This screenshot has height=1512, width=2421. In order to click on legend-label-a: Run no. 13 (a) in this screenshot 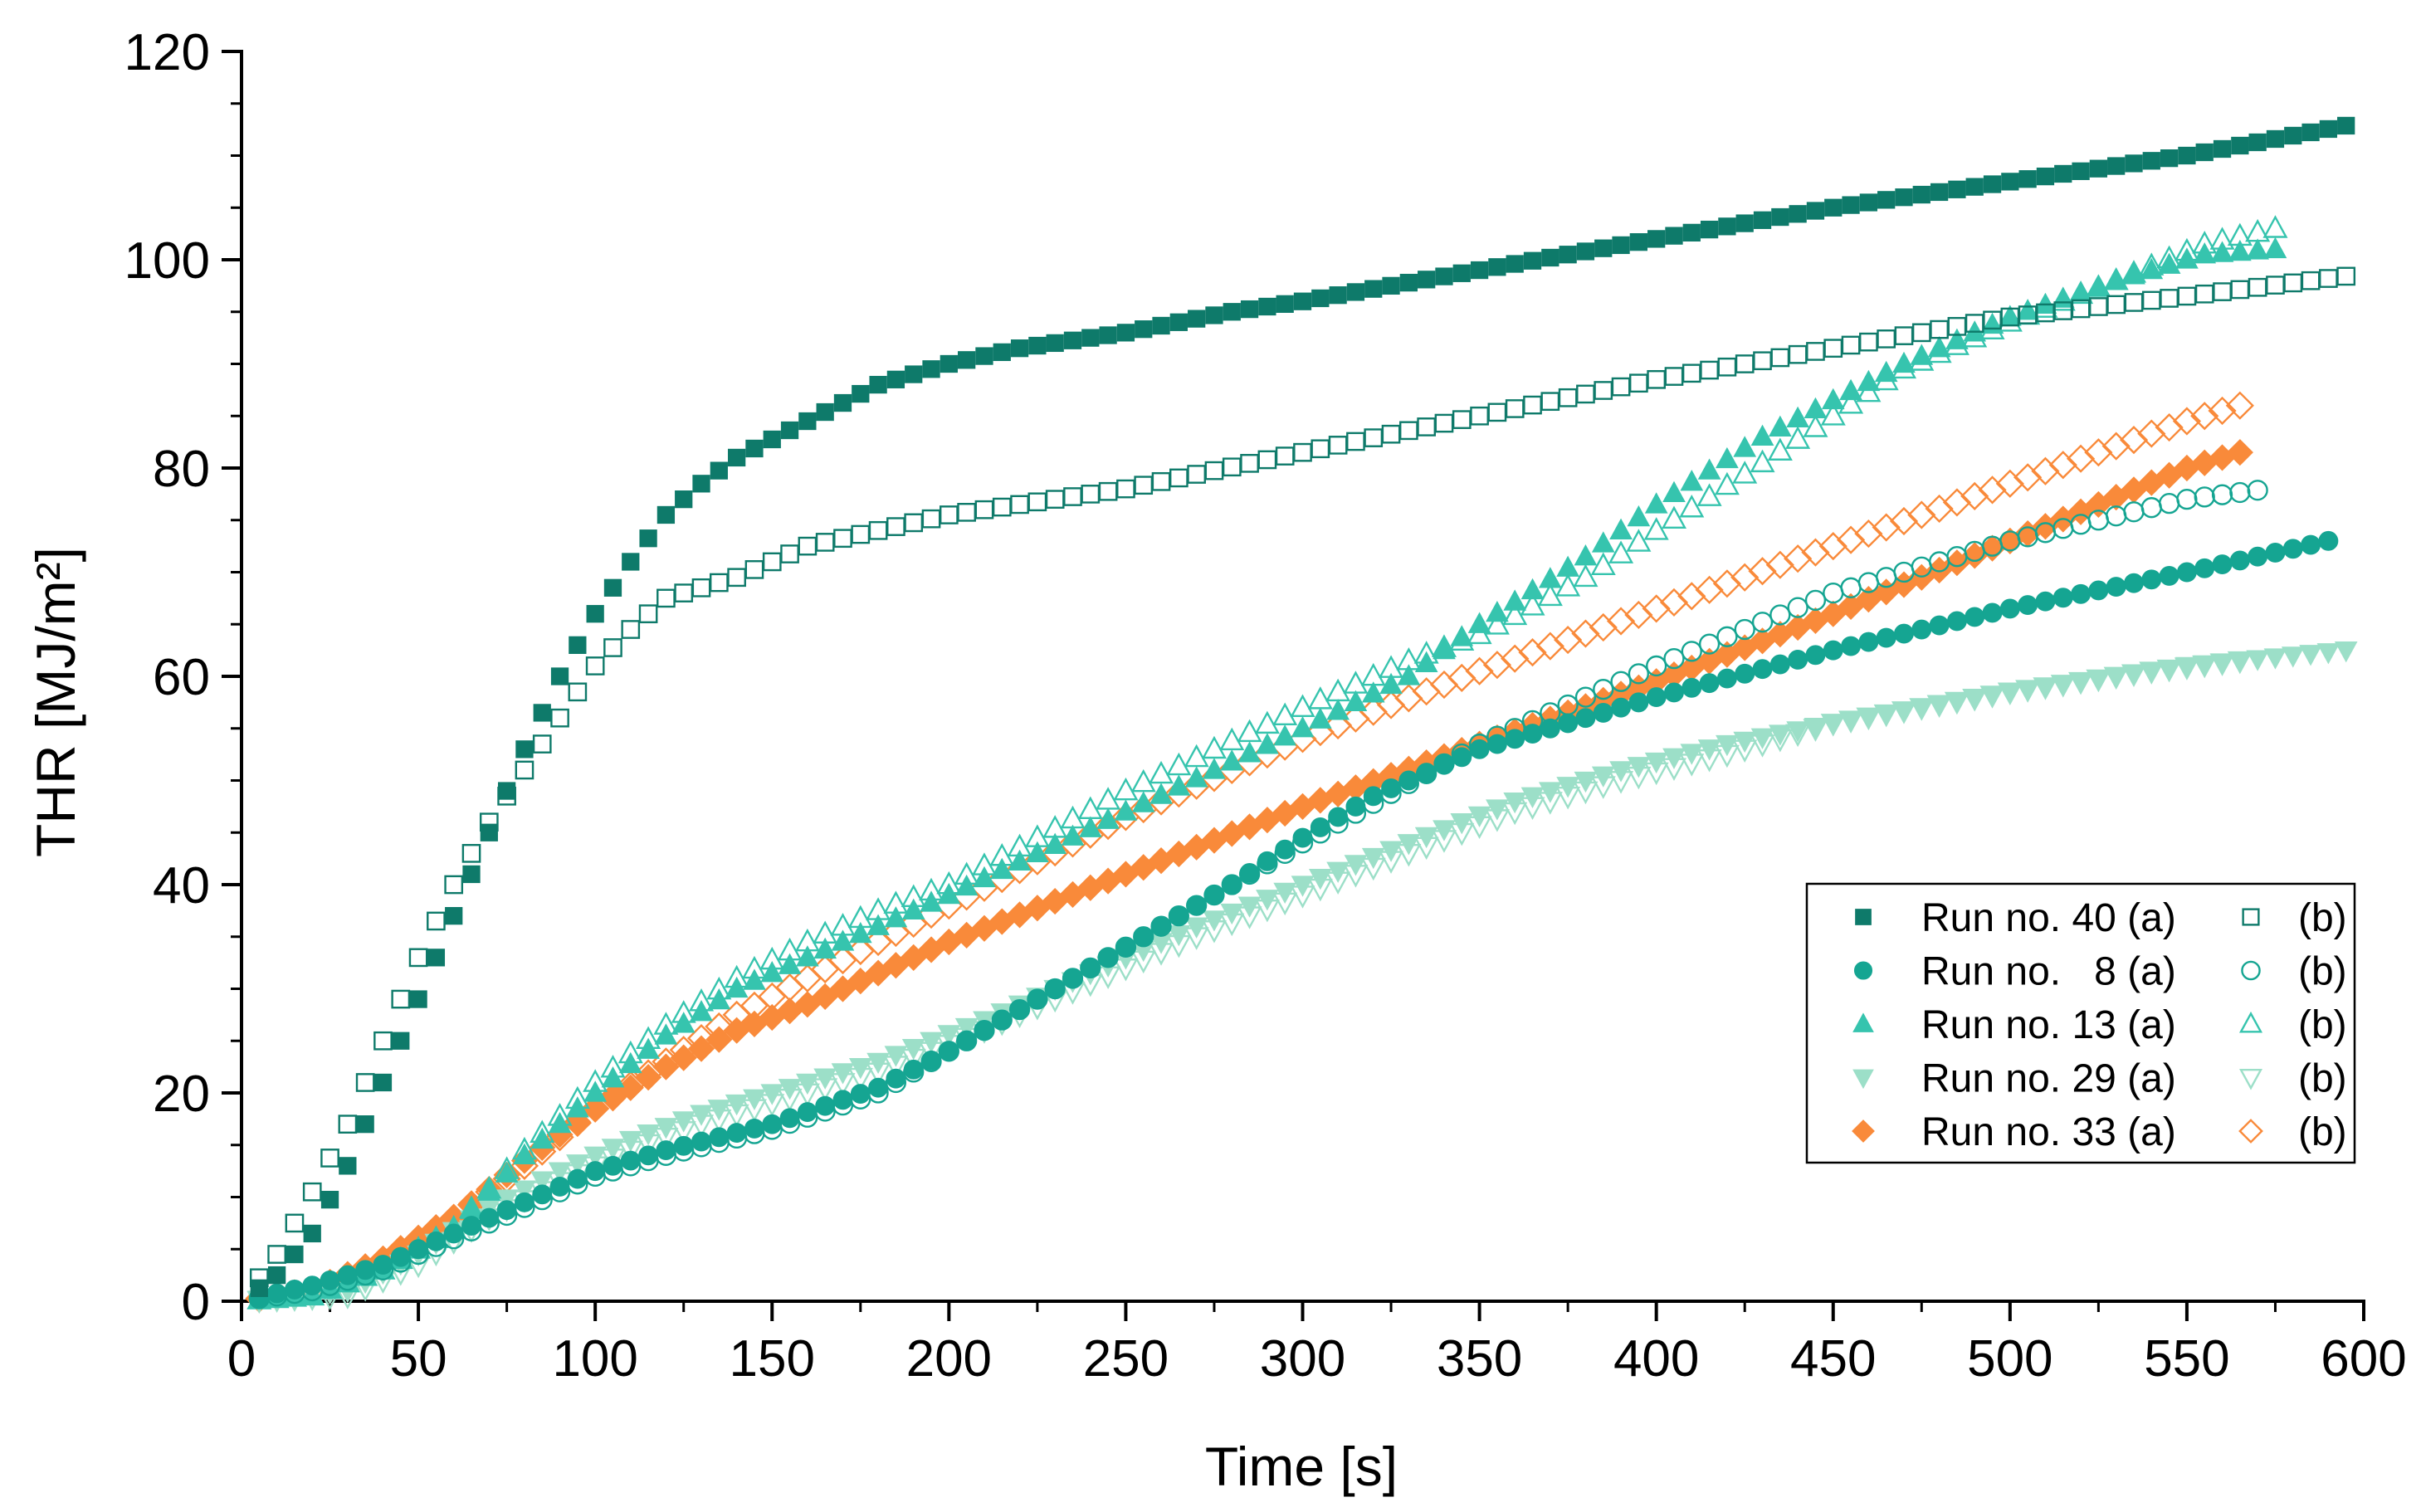, I will do `click(2048, 1025)`.